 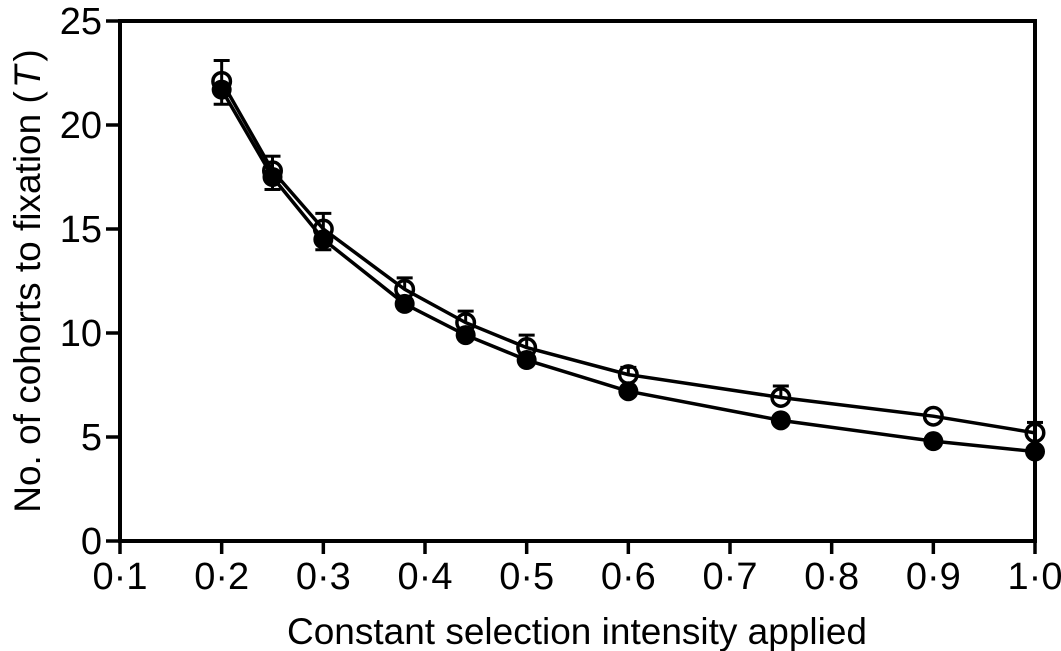 I want to click on x-tick-label: 0·6, so click(x=628, y=577).